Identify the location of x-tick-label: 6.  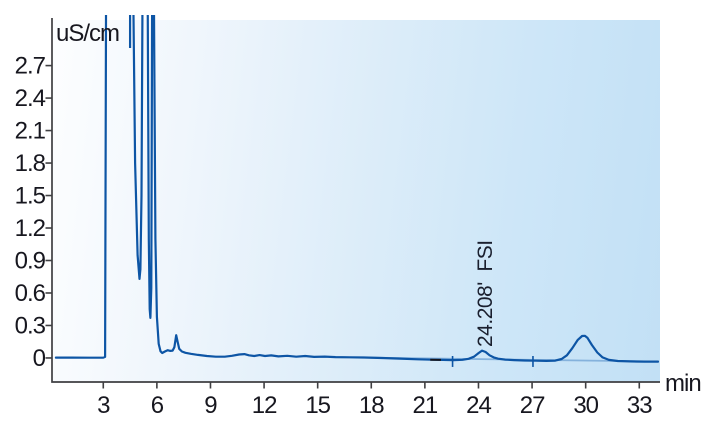
(157, 405).